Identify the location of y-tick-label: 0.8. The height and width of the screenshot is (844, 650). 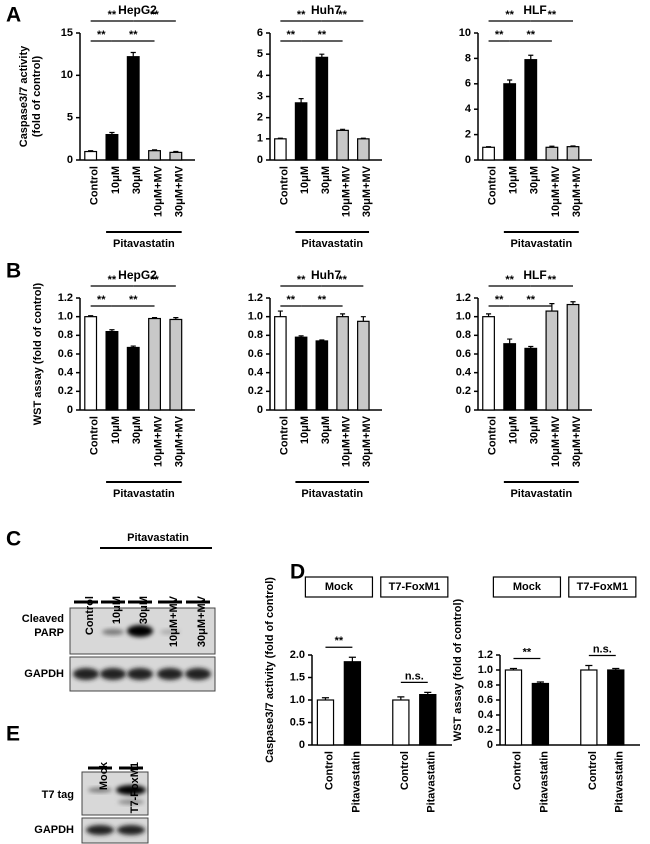
(65, 335).